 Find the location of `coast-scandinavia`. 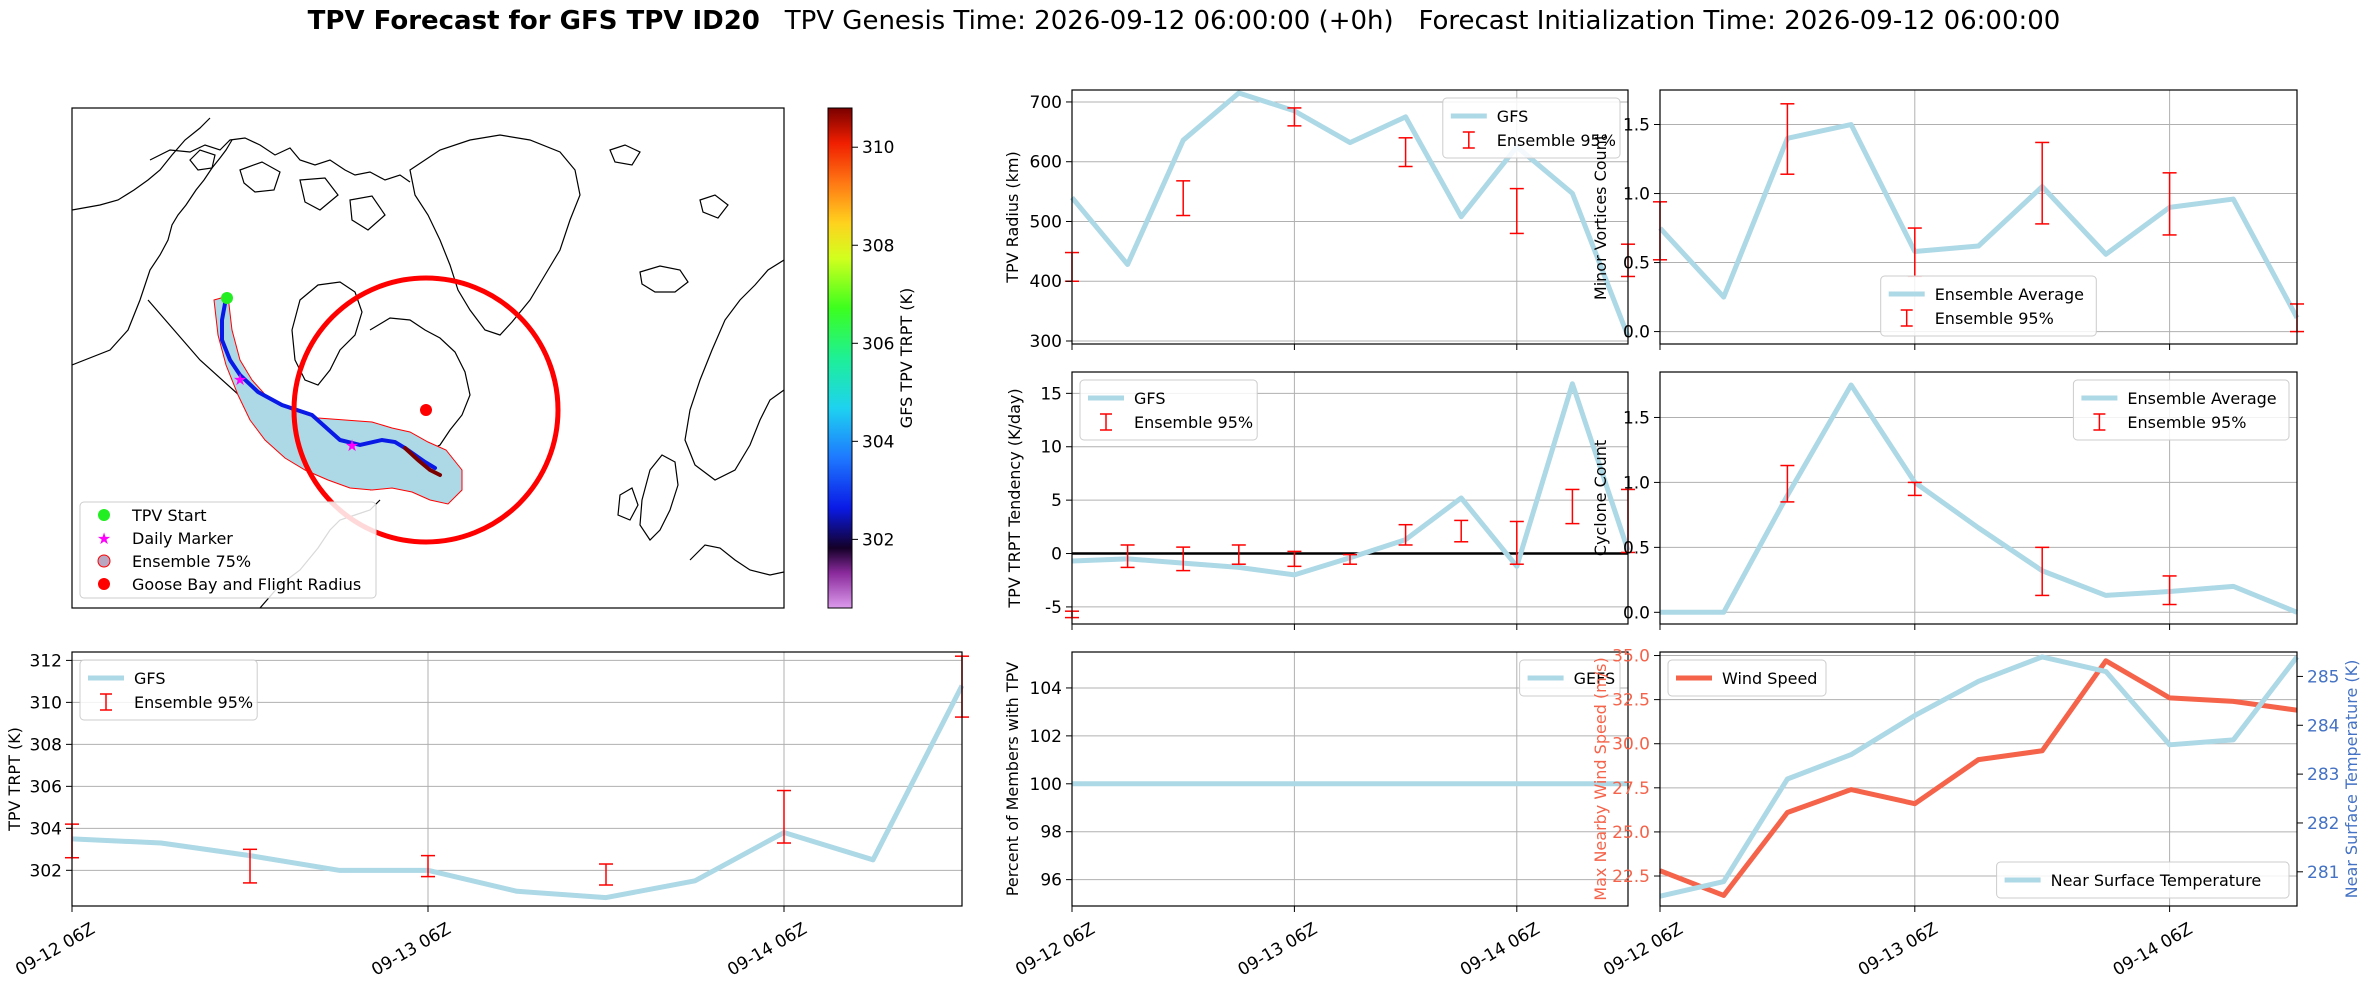

coast-scandinavia is located at coordinates (734, 370).